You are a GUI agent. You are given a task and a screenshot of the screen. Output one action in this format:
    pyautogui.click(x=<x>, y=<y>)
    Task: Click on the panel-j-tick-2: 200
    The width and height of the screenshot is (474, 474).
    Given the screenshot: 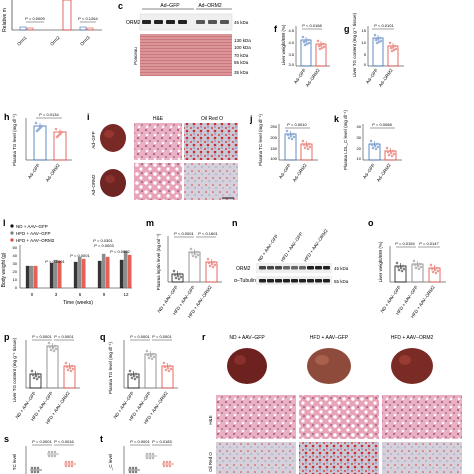 What is the action you would take?
    pyautogui.click(x=273, y=137)
    